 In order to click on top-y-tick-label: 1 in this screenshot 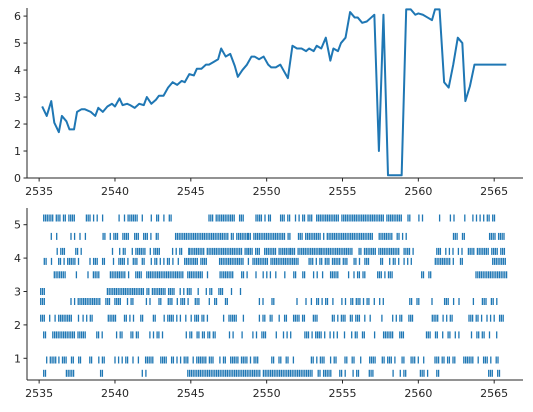, I will do `click(17, 151)`.